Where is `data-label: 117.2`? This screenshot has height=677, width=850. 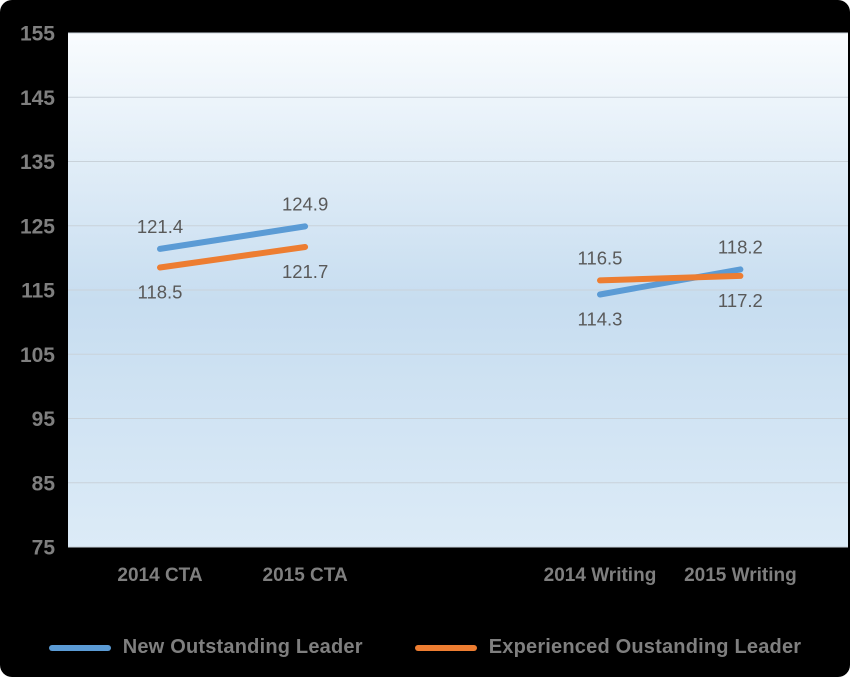
data-label: 117.2 is located at coordinates (740, 300).